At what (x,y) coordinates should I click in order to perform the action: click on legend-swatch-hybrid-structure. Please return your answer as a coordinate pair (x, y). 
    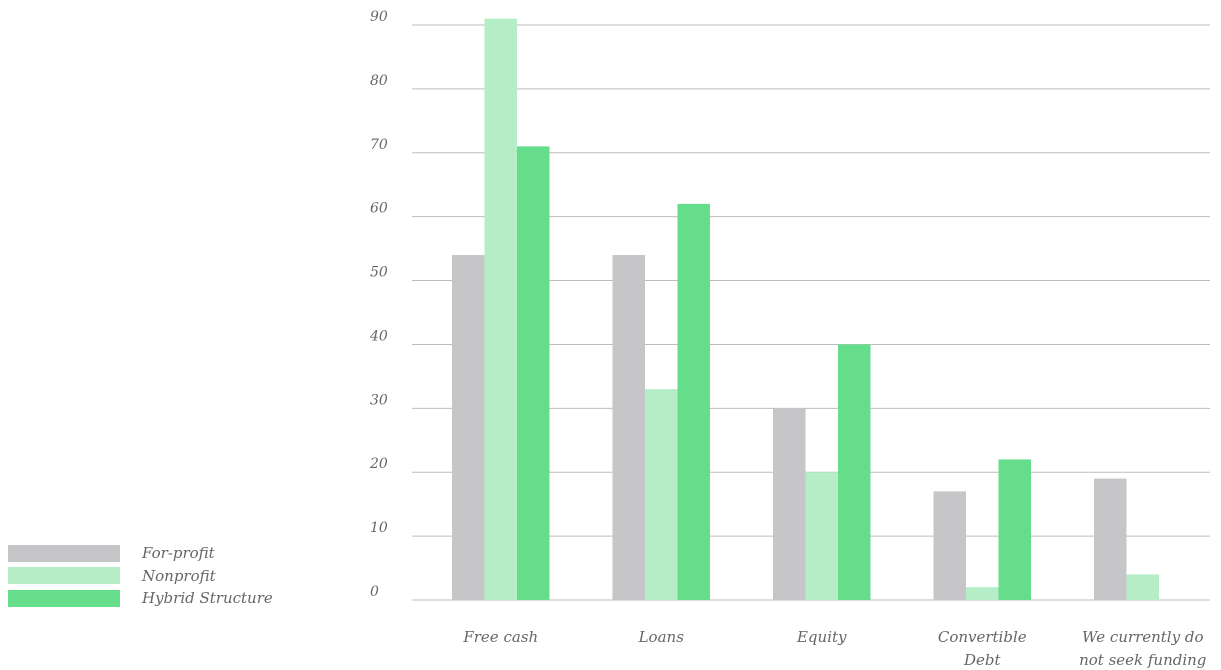
    Looking at the image, I should click on (64, 598).